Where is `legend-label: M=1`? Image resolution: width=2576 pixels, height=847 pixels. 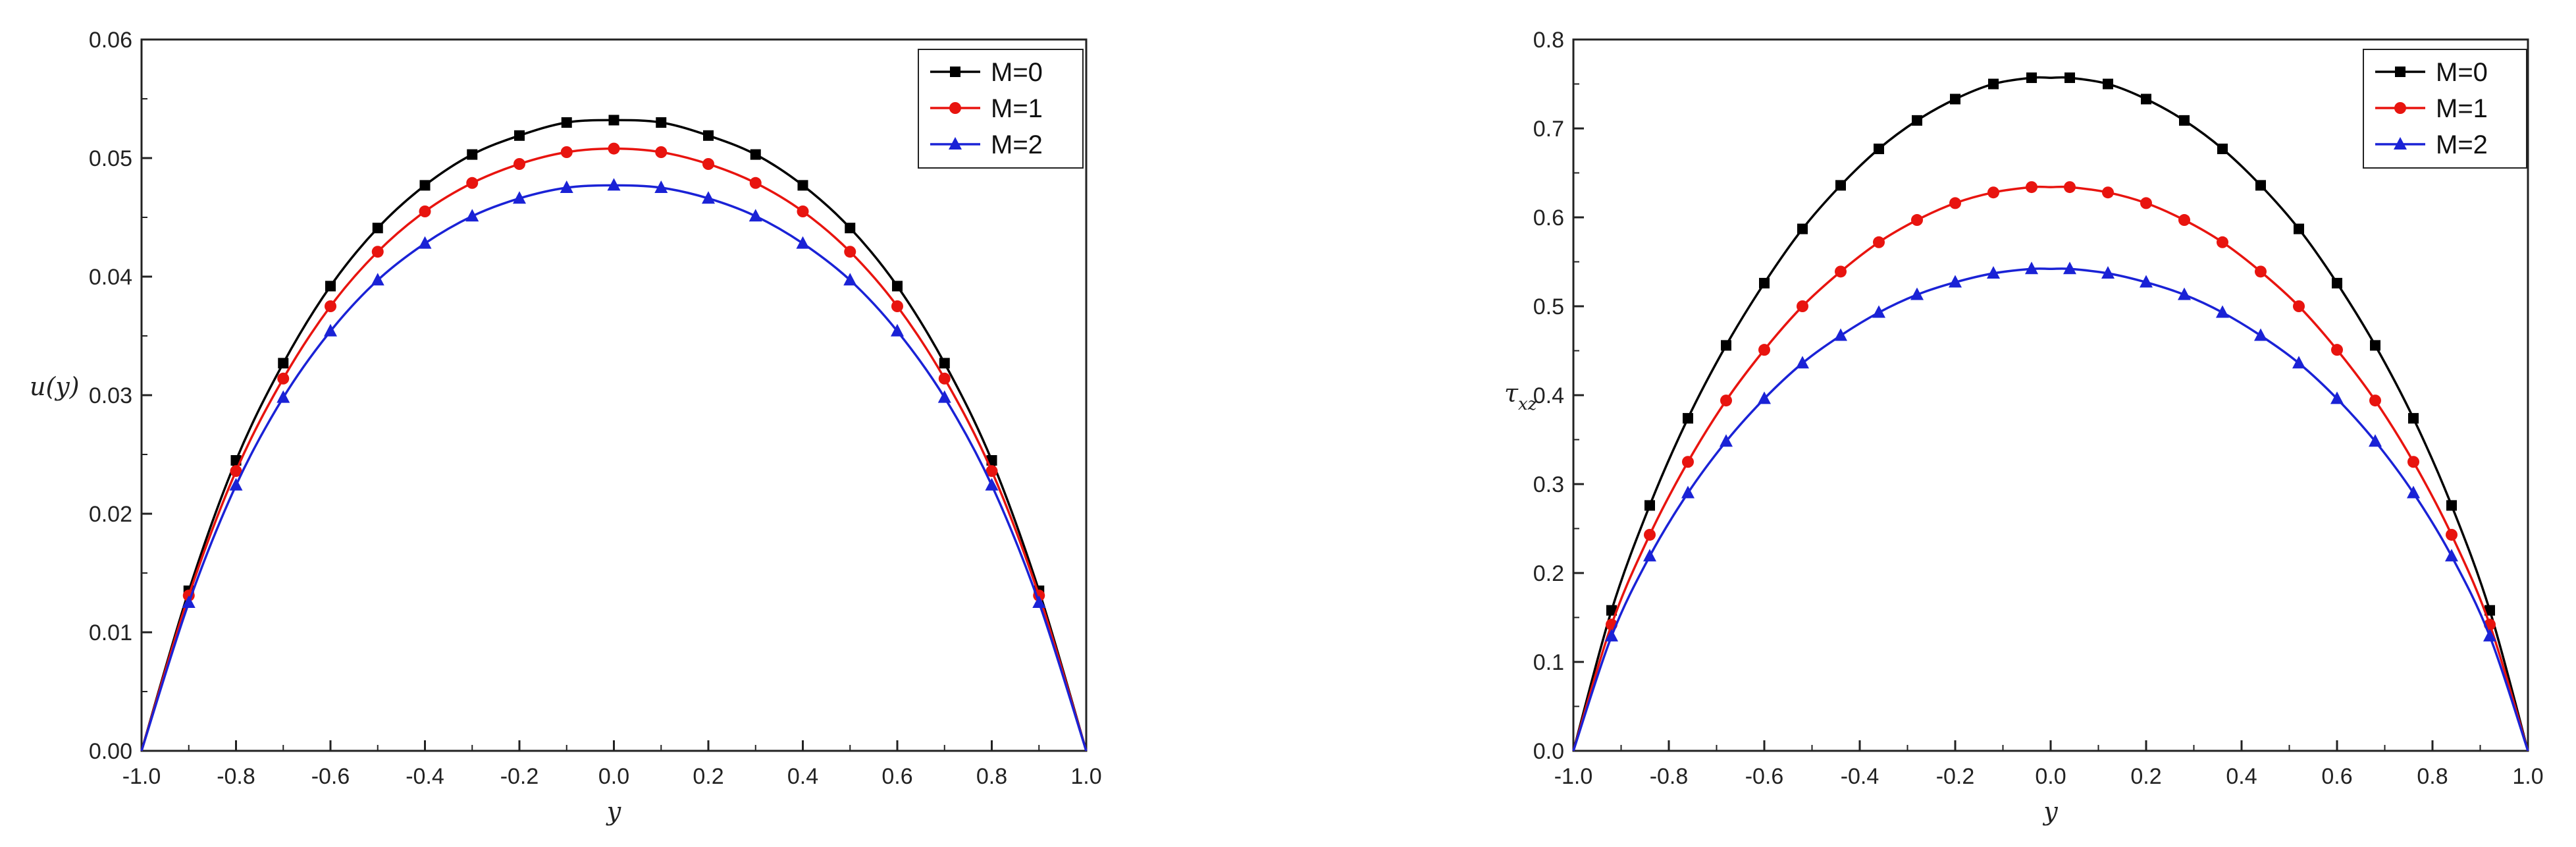
legend-label: M=1 is located at coordinates (1017, 108).